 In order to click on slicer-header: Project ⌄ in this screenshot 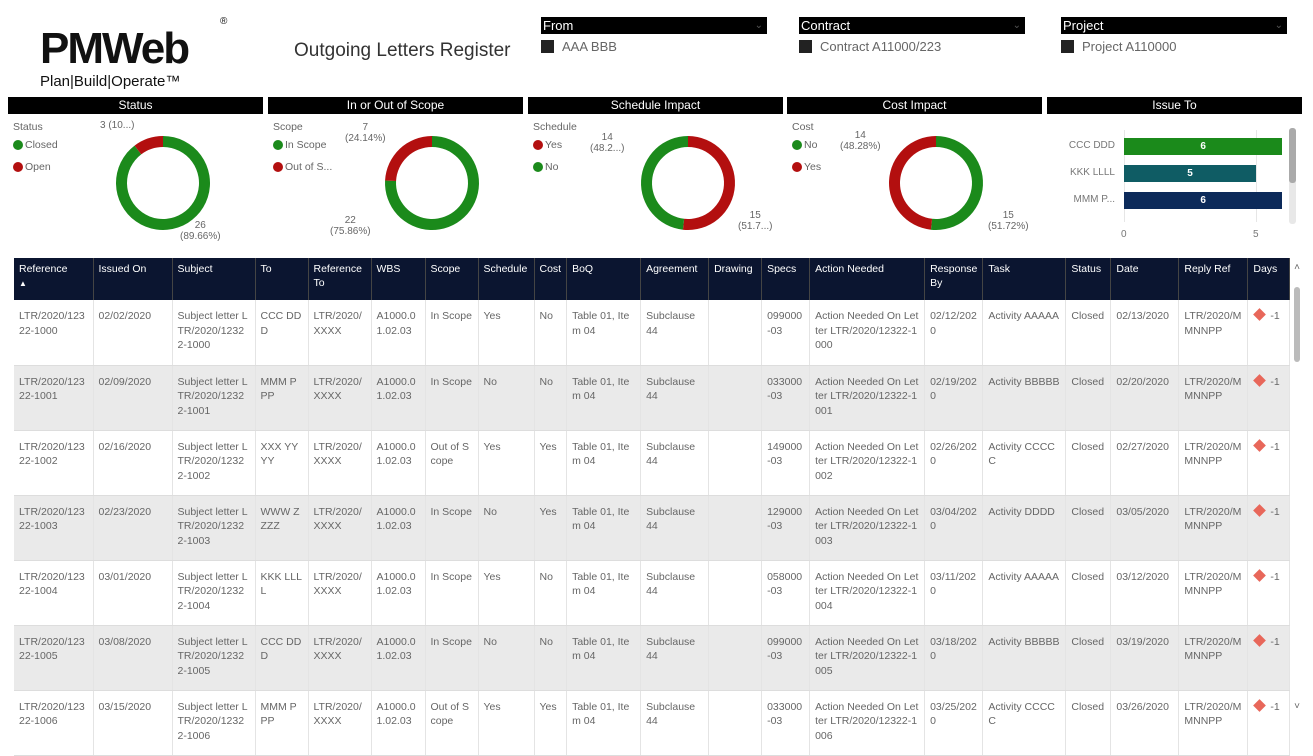, I will do `click(1174, 25)`.